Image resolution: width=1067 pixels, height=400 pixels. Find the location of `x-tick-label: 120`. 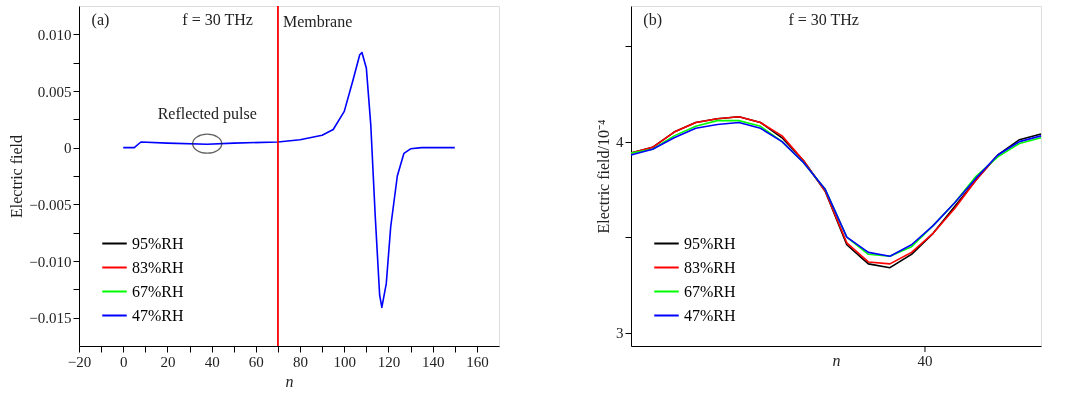

x-tick-label: 120 is located at coordinates (389, 361).